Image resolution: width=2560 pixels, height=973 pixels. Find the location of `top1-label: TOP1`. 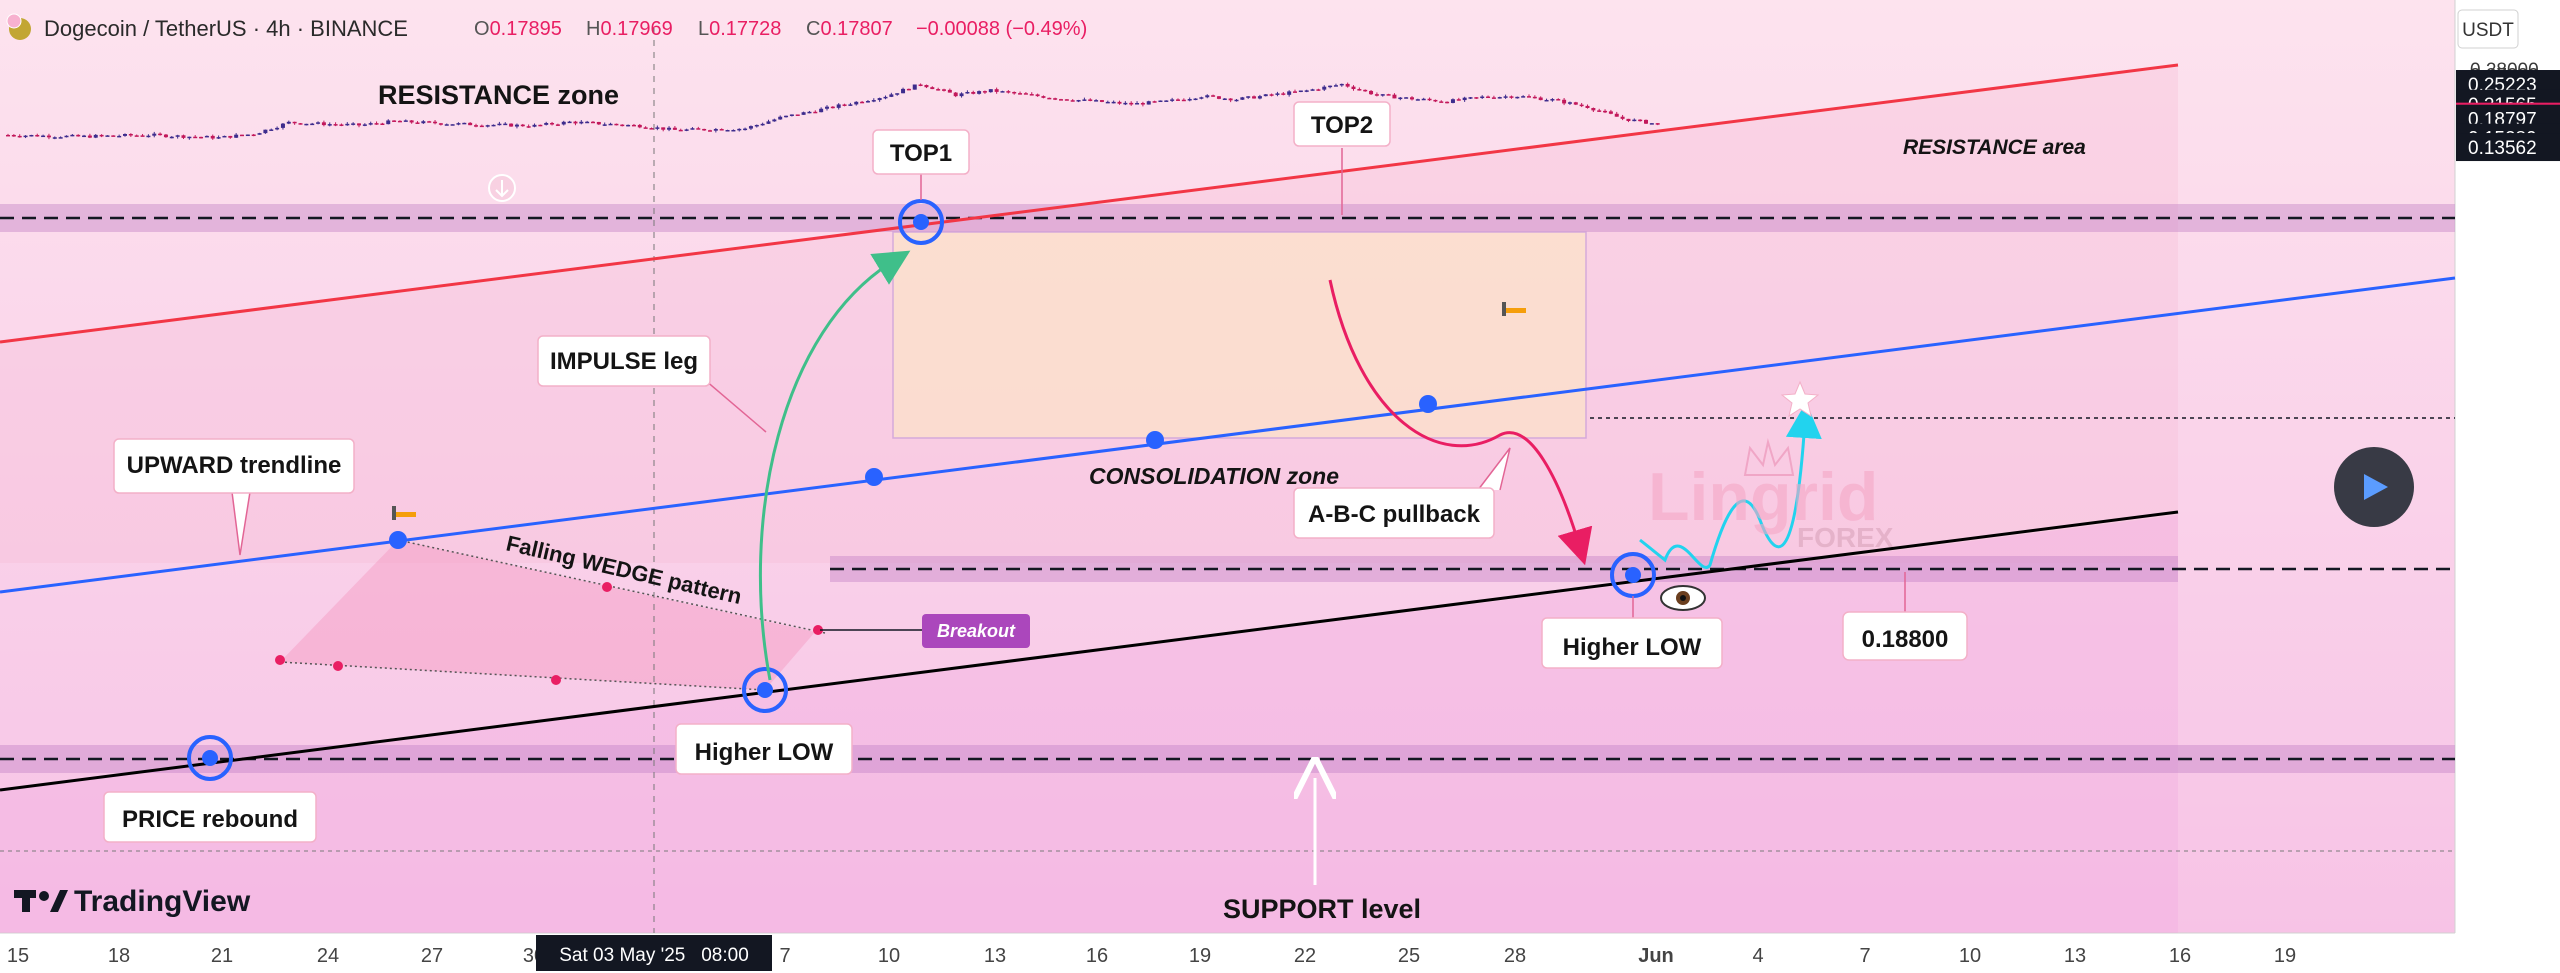

top1-label: TOP1 is located at coordinates (921, 153).